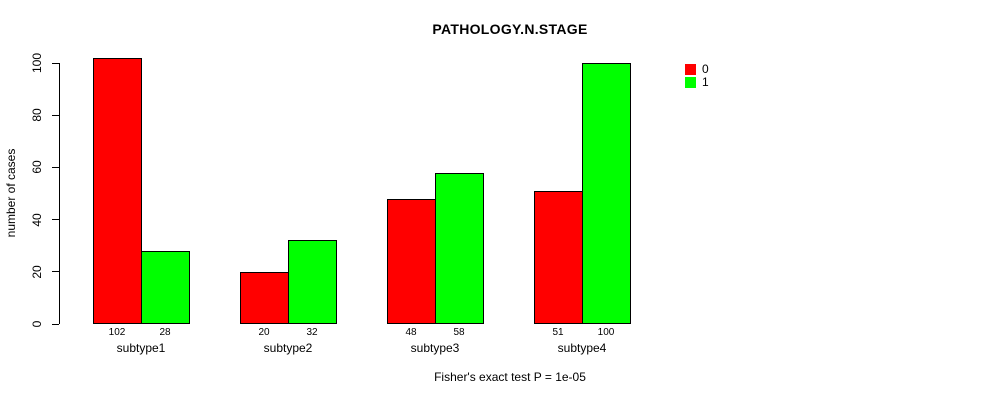 The image size is (990, 400). Describe the element at coordinates (141, 348) in the screenshot. I see `category-label: subtype1` at that location.